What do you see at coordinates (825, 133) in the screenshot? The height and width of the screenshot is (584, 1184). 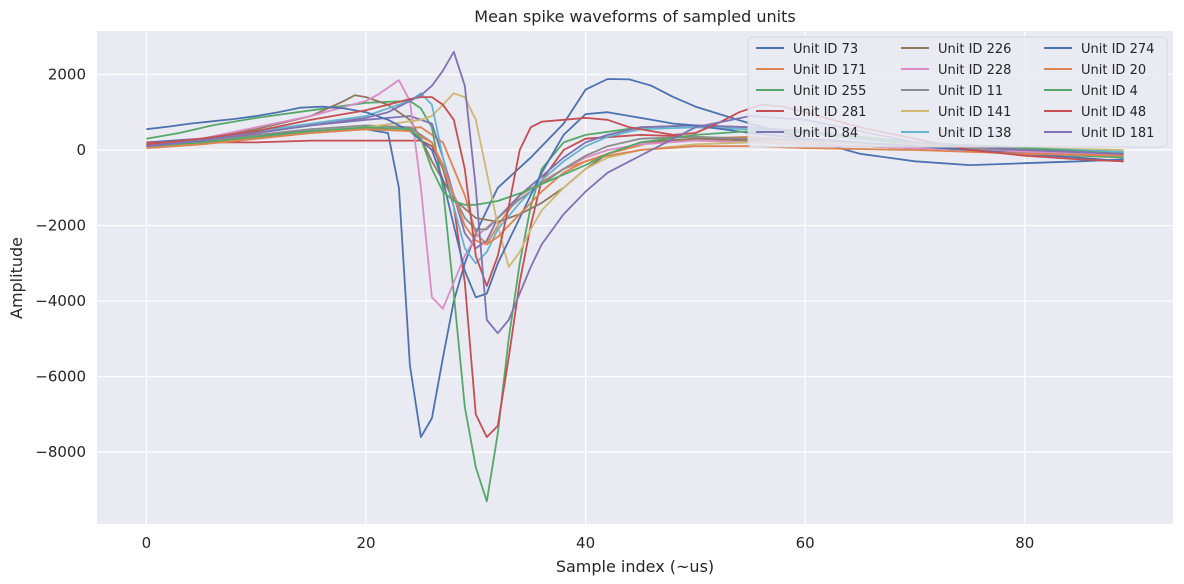 I see `legend-label: Unit ID 84` at bounding box center [825, 133].